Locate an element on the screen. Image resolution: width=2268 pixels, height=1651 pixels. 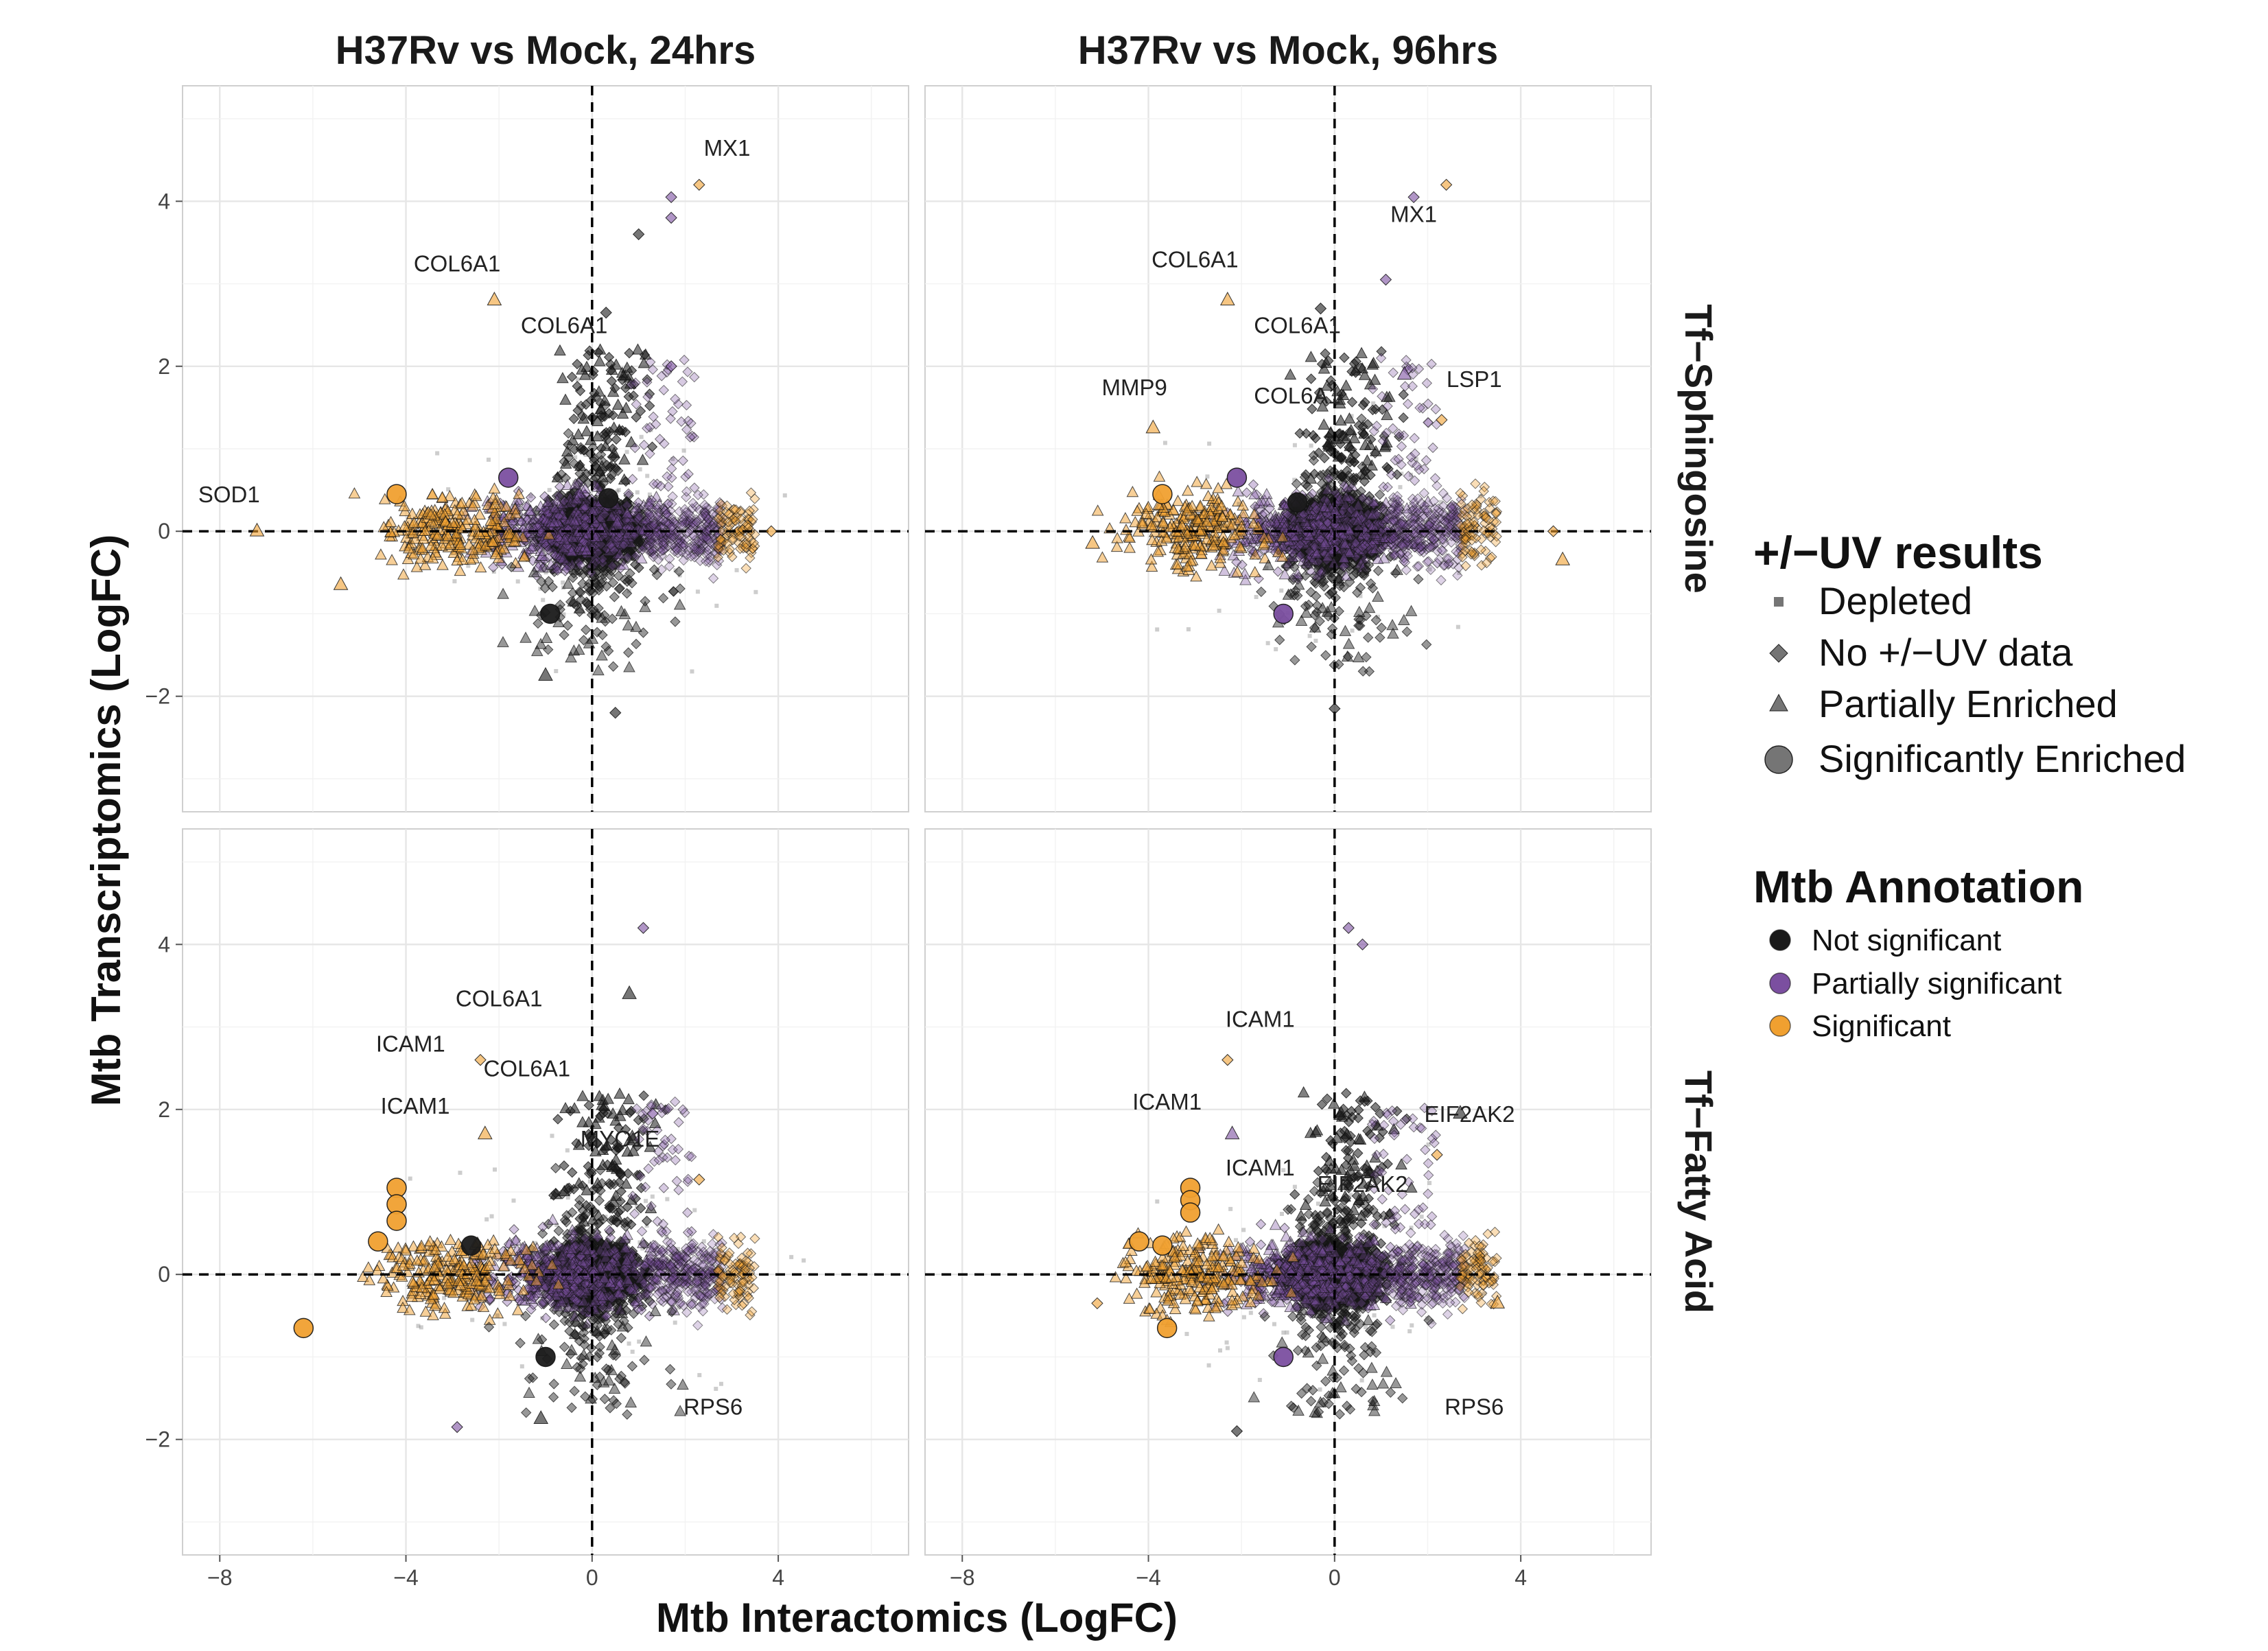
gene-label: MX1 is located at coordinates (727, 148).